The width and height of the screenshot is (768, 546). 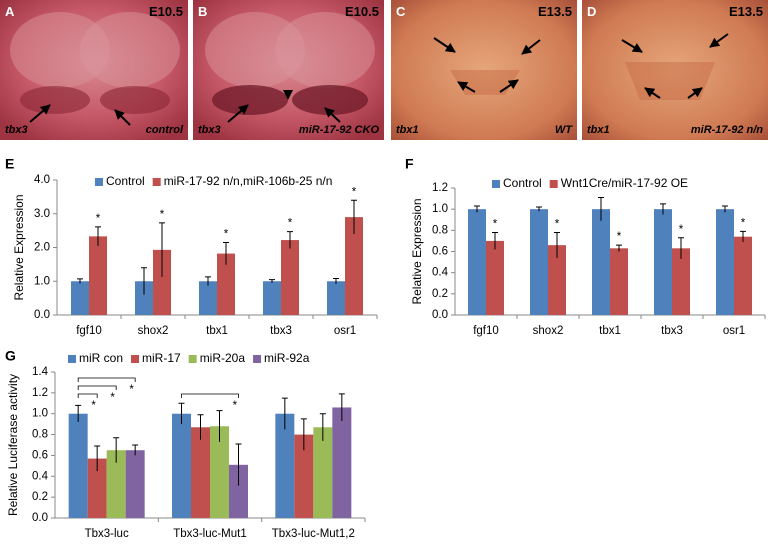 What do you see at coordinates (248, 181) in the screenshot?
I see `legend-label: miR-17-92 n/n,miR-106b-25 n/n` at bounding box center [248, 181].